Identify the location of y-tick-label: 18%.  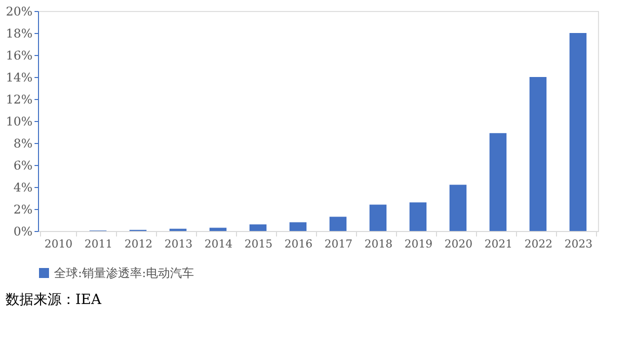
(19, 33).